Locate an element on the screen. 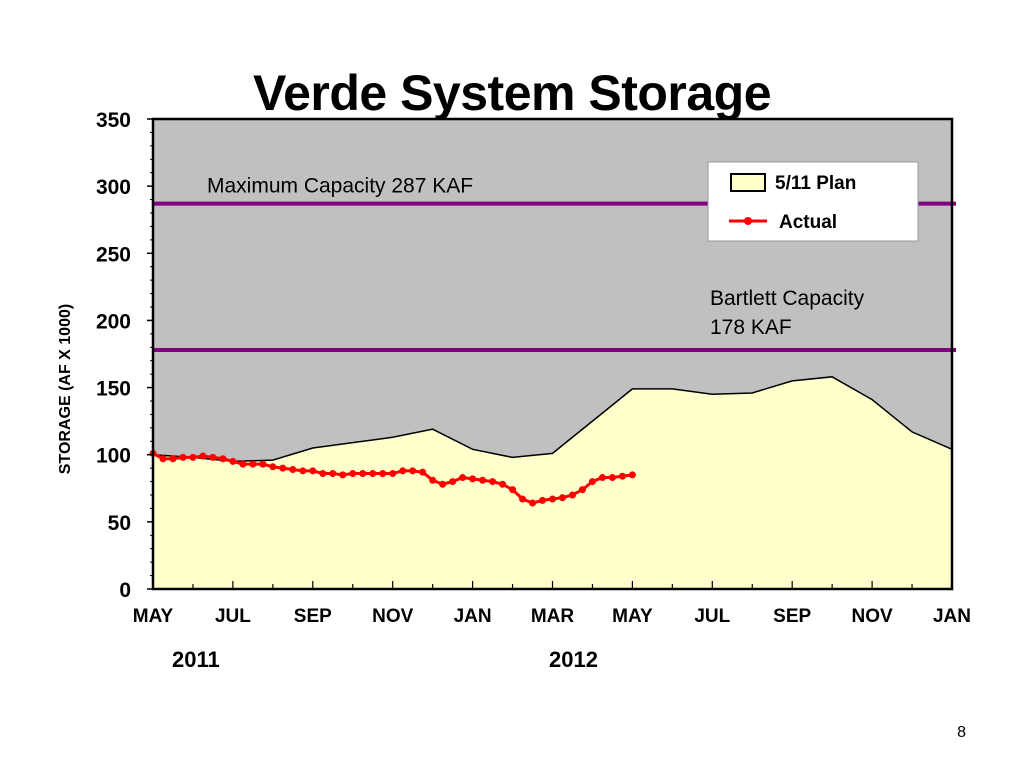 The width and height of the screenshot is (1024, 768). y-tick-label: 350 is located at coordinates (113, 120).